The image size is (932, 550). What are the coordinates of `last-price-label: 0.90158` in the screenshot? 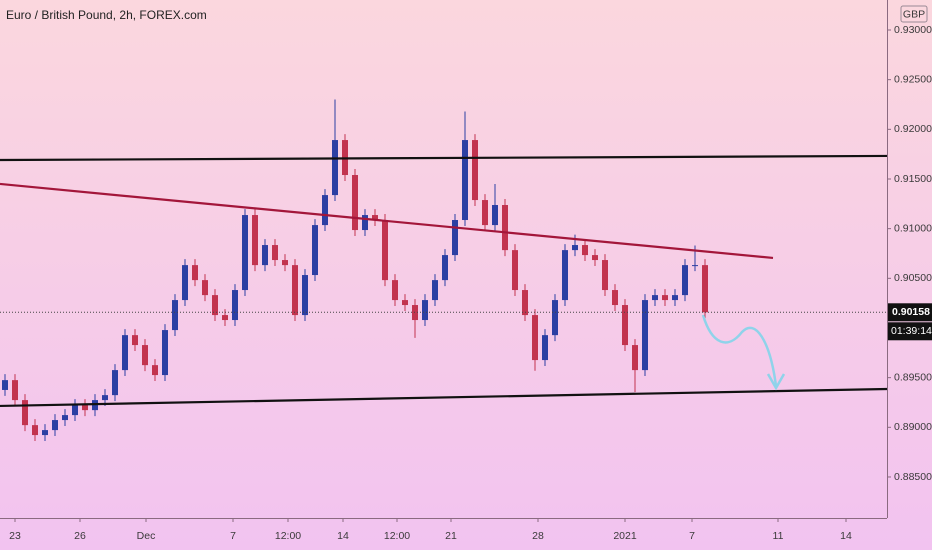 It's located at (911, 312).